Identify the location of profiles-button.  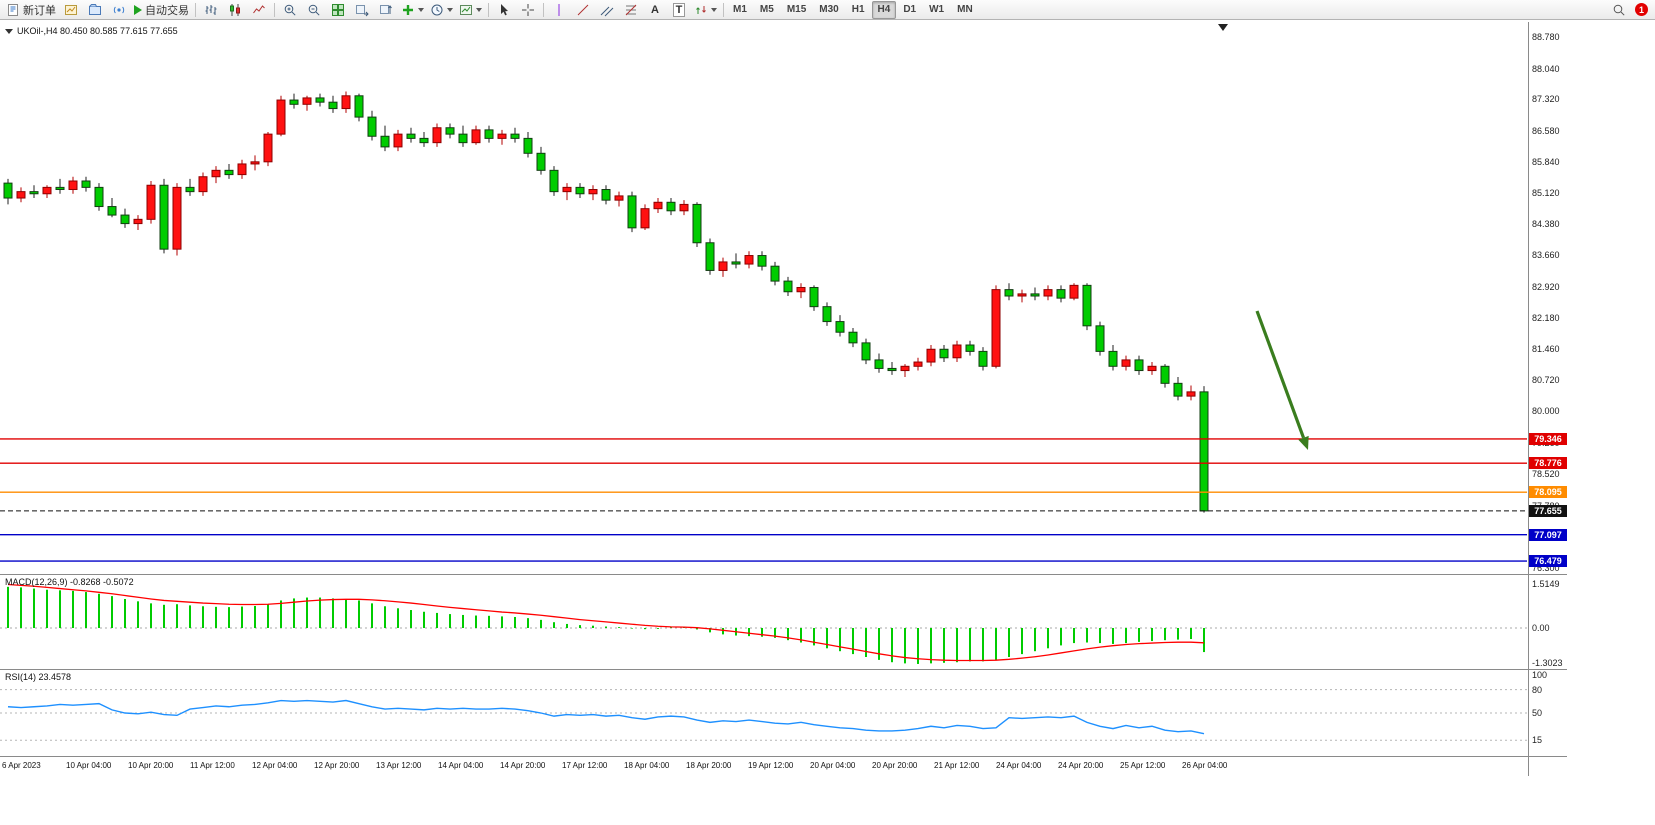
(95, 10).